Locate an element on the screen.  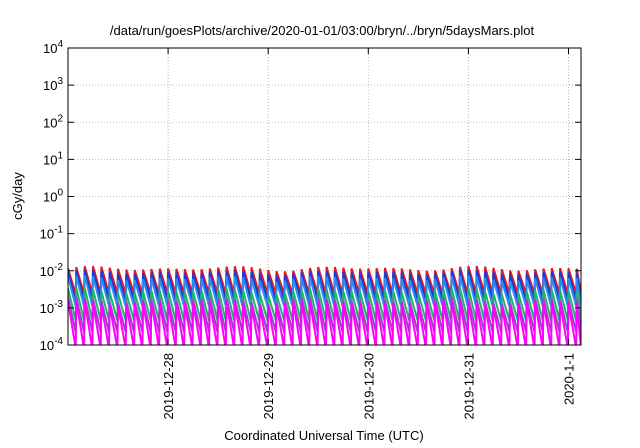
series-group is located at coordinates (324, 305).